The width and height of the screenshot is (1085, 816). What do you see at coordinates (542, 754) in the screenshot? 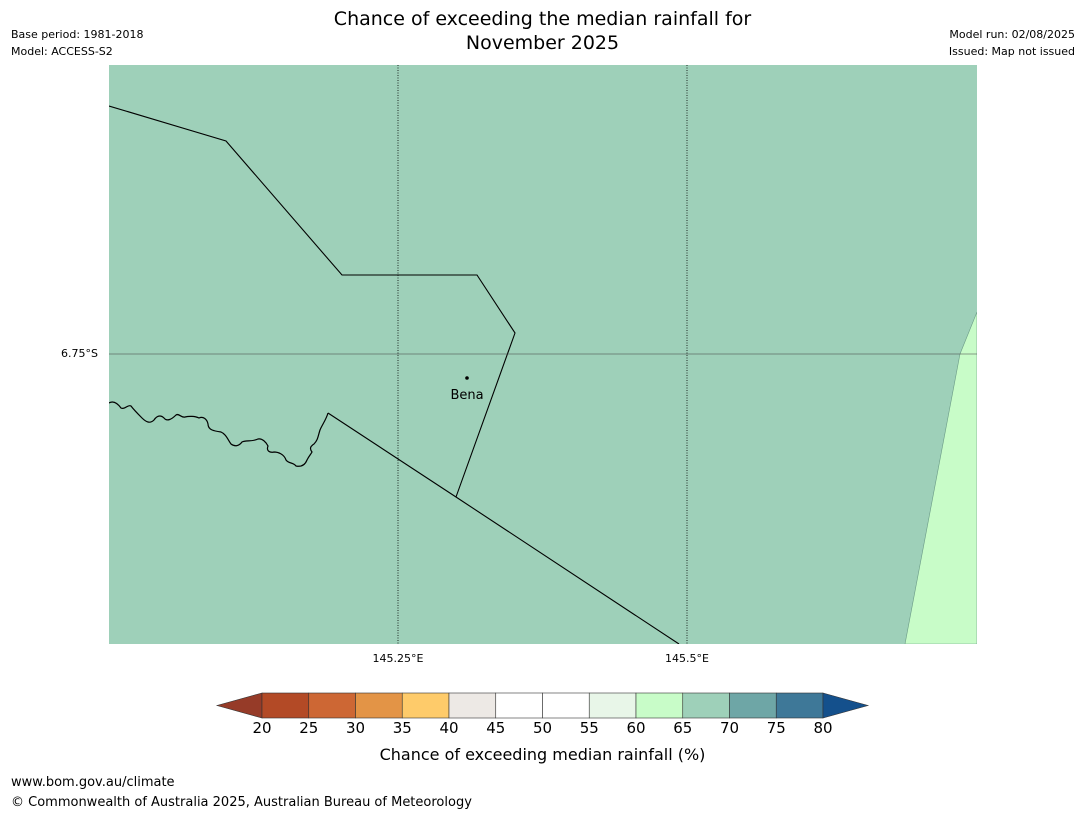
I see `colorbar-title: Chance of exceeding median rainfall (%)` at bounding box center [542, 754].